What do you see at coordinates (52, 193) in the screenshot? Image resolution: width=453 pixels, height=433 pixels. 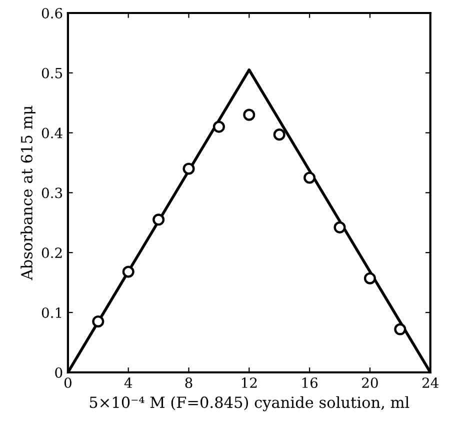 I see `y-tick-label: 0.3` at bounding box center [52, 193].